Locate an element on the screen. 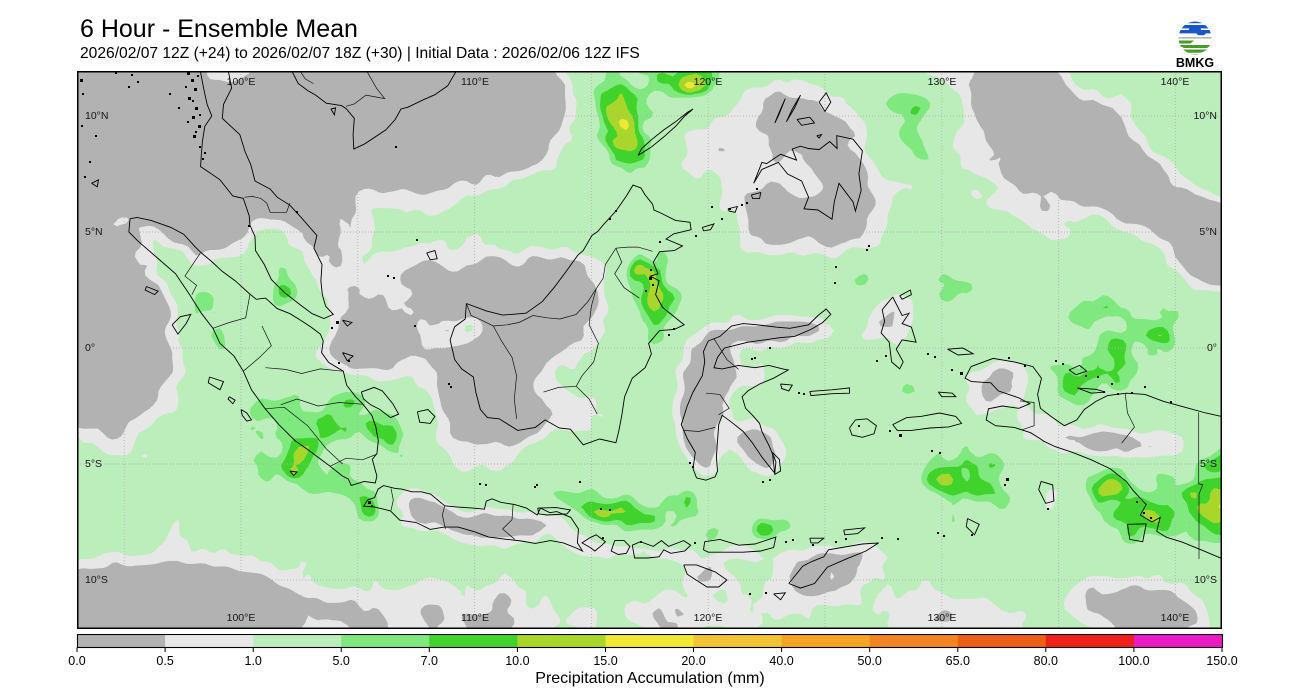 The height and width of the screenshot is (700, 1300). svg-text: BMKG is located at coordinates (1195, 63).